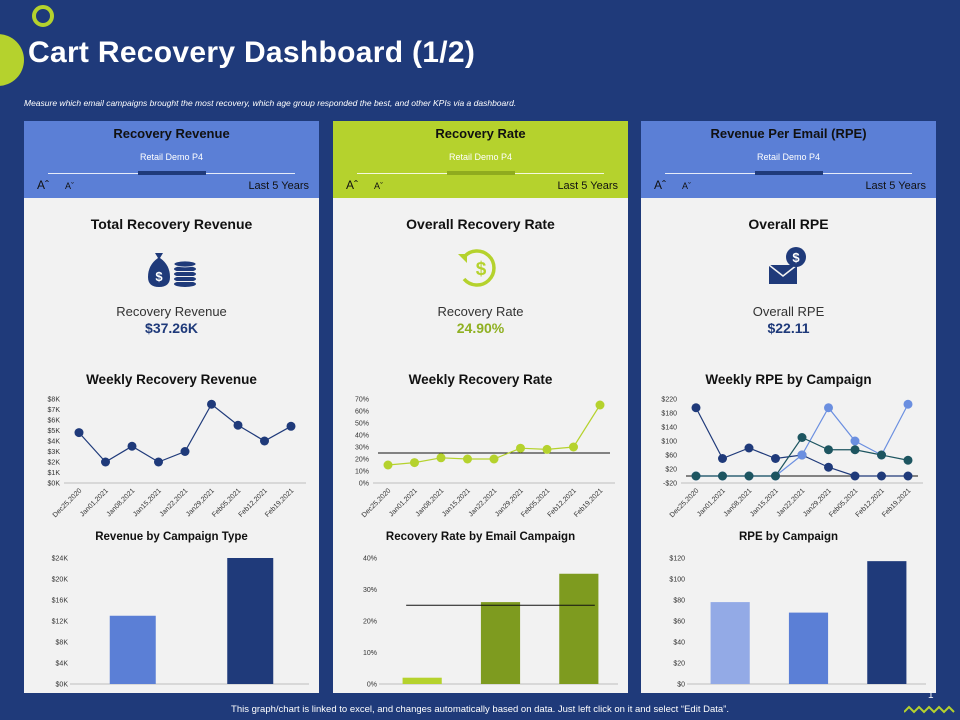 The image size is (960, 720). What do you see at coordinates (669, 428) in the screenshot?
I see `y-tick-label: $140` at bounding box center [669, 428].